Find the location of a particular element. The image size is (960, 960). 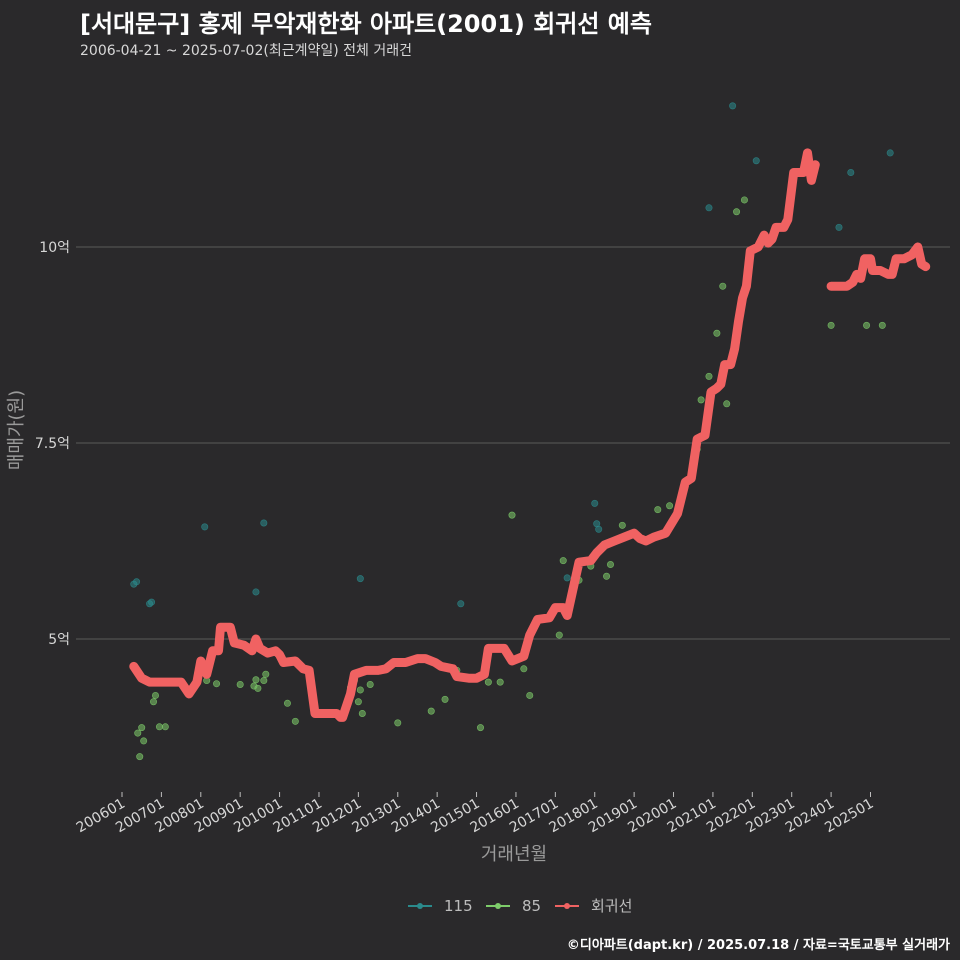

chart-title: [서대문구] 홍제 무악재한화 아파트(2001) 회귀선 예측 is located at coordinates (366, 24).